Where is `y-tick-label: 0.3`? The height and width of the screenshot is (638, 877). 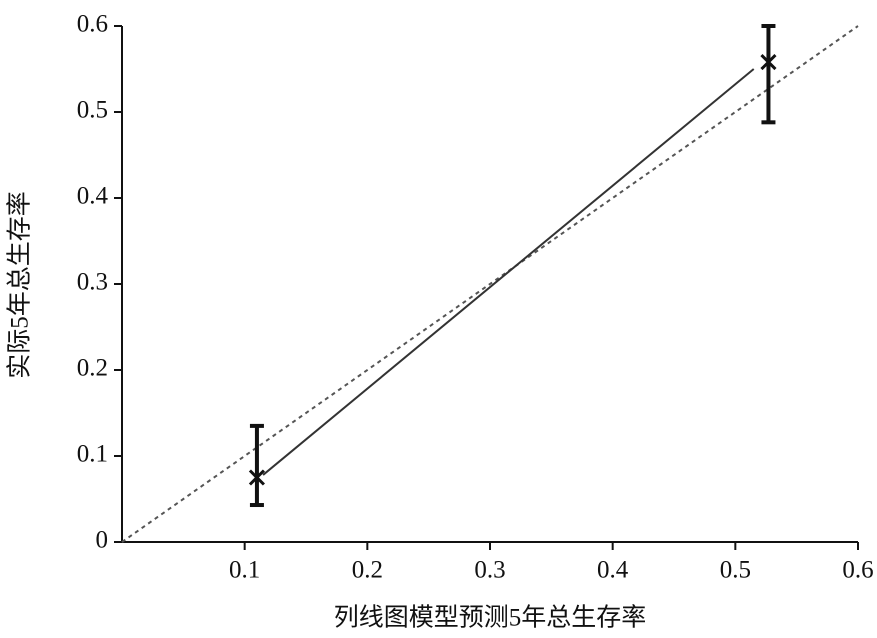 y-tick-label: 0.3 is located at coordinates (92, 282).